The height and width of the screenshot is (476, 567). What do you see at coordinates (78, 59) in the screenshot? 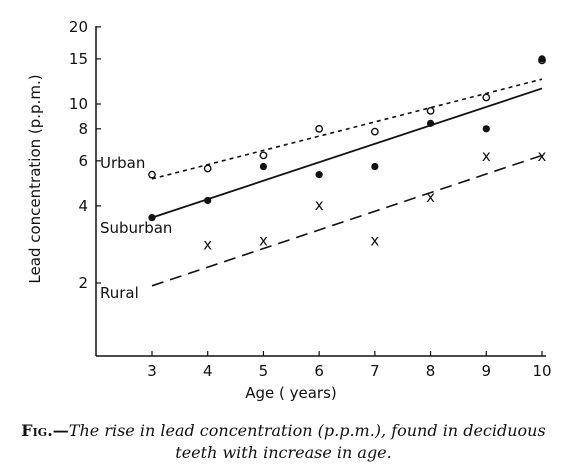
I see `y-tick-label: 15` at bounding box center [78, 59].